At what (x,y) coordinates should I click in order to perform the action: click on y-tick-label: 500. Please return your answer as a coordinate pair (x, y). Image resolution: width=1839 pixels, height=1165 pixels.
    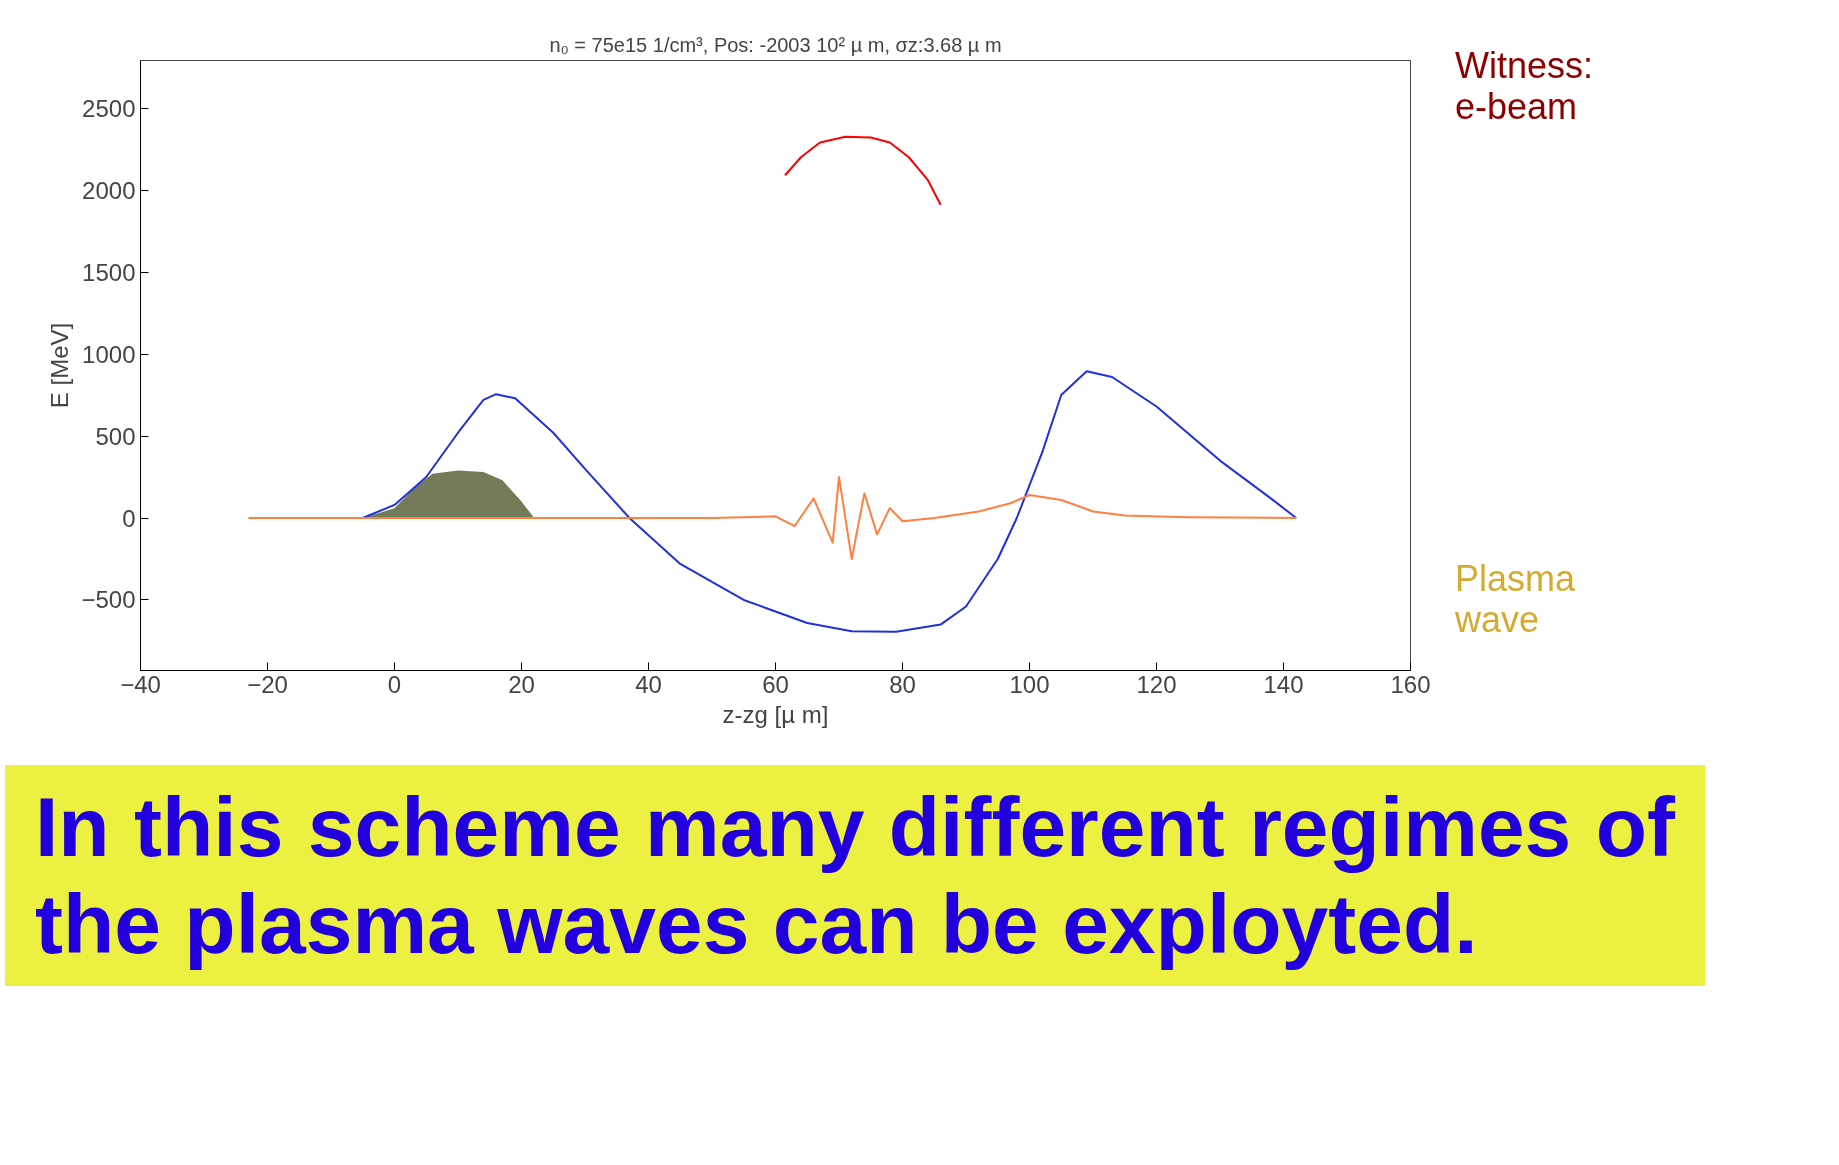
    Looking at the image, I should click on (115, 436).